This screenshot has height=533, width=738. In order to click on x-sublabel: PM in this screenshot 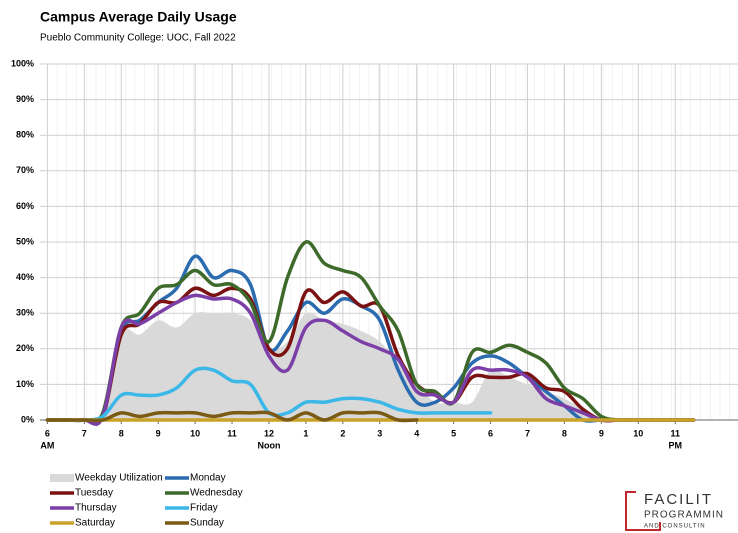, I will do `click(675, 445)`.